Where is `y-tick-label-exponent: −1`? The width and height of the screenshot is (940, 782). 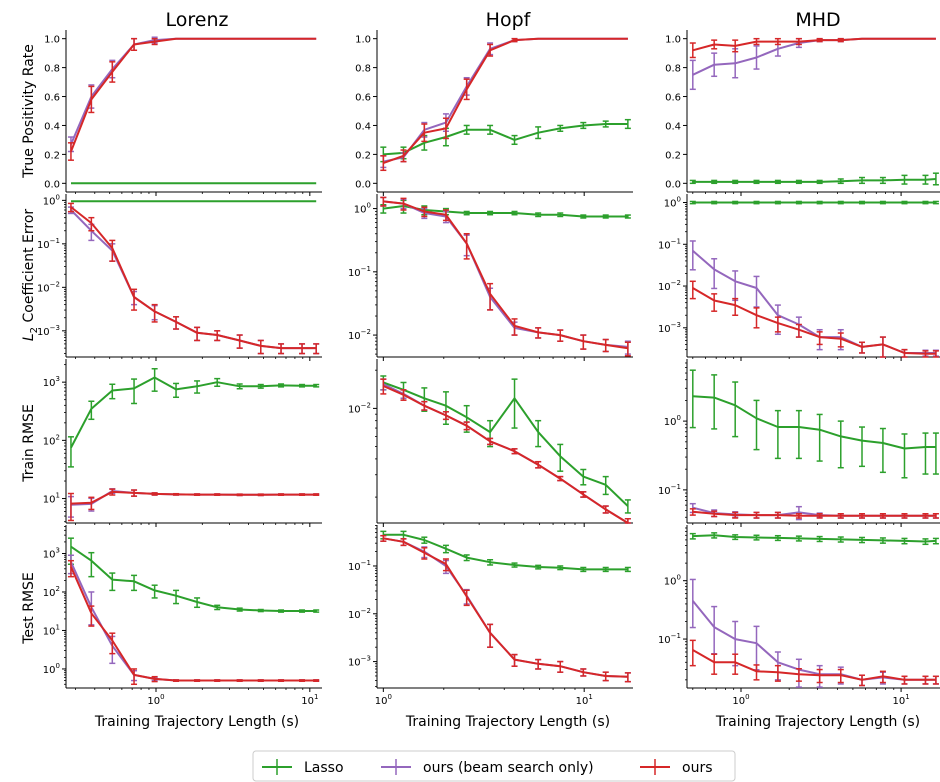 y-tick-label-exponent: −1 is located at coordinates (676, 241).